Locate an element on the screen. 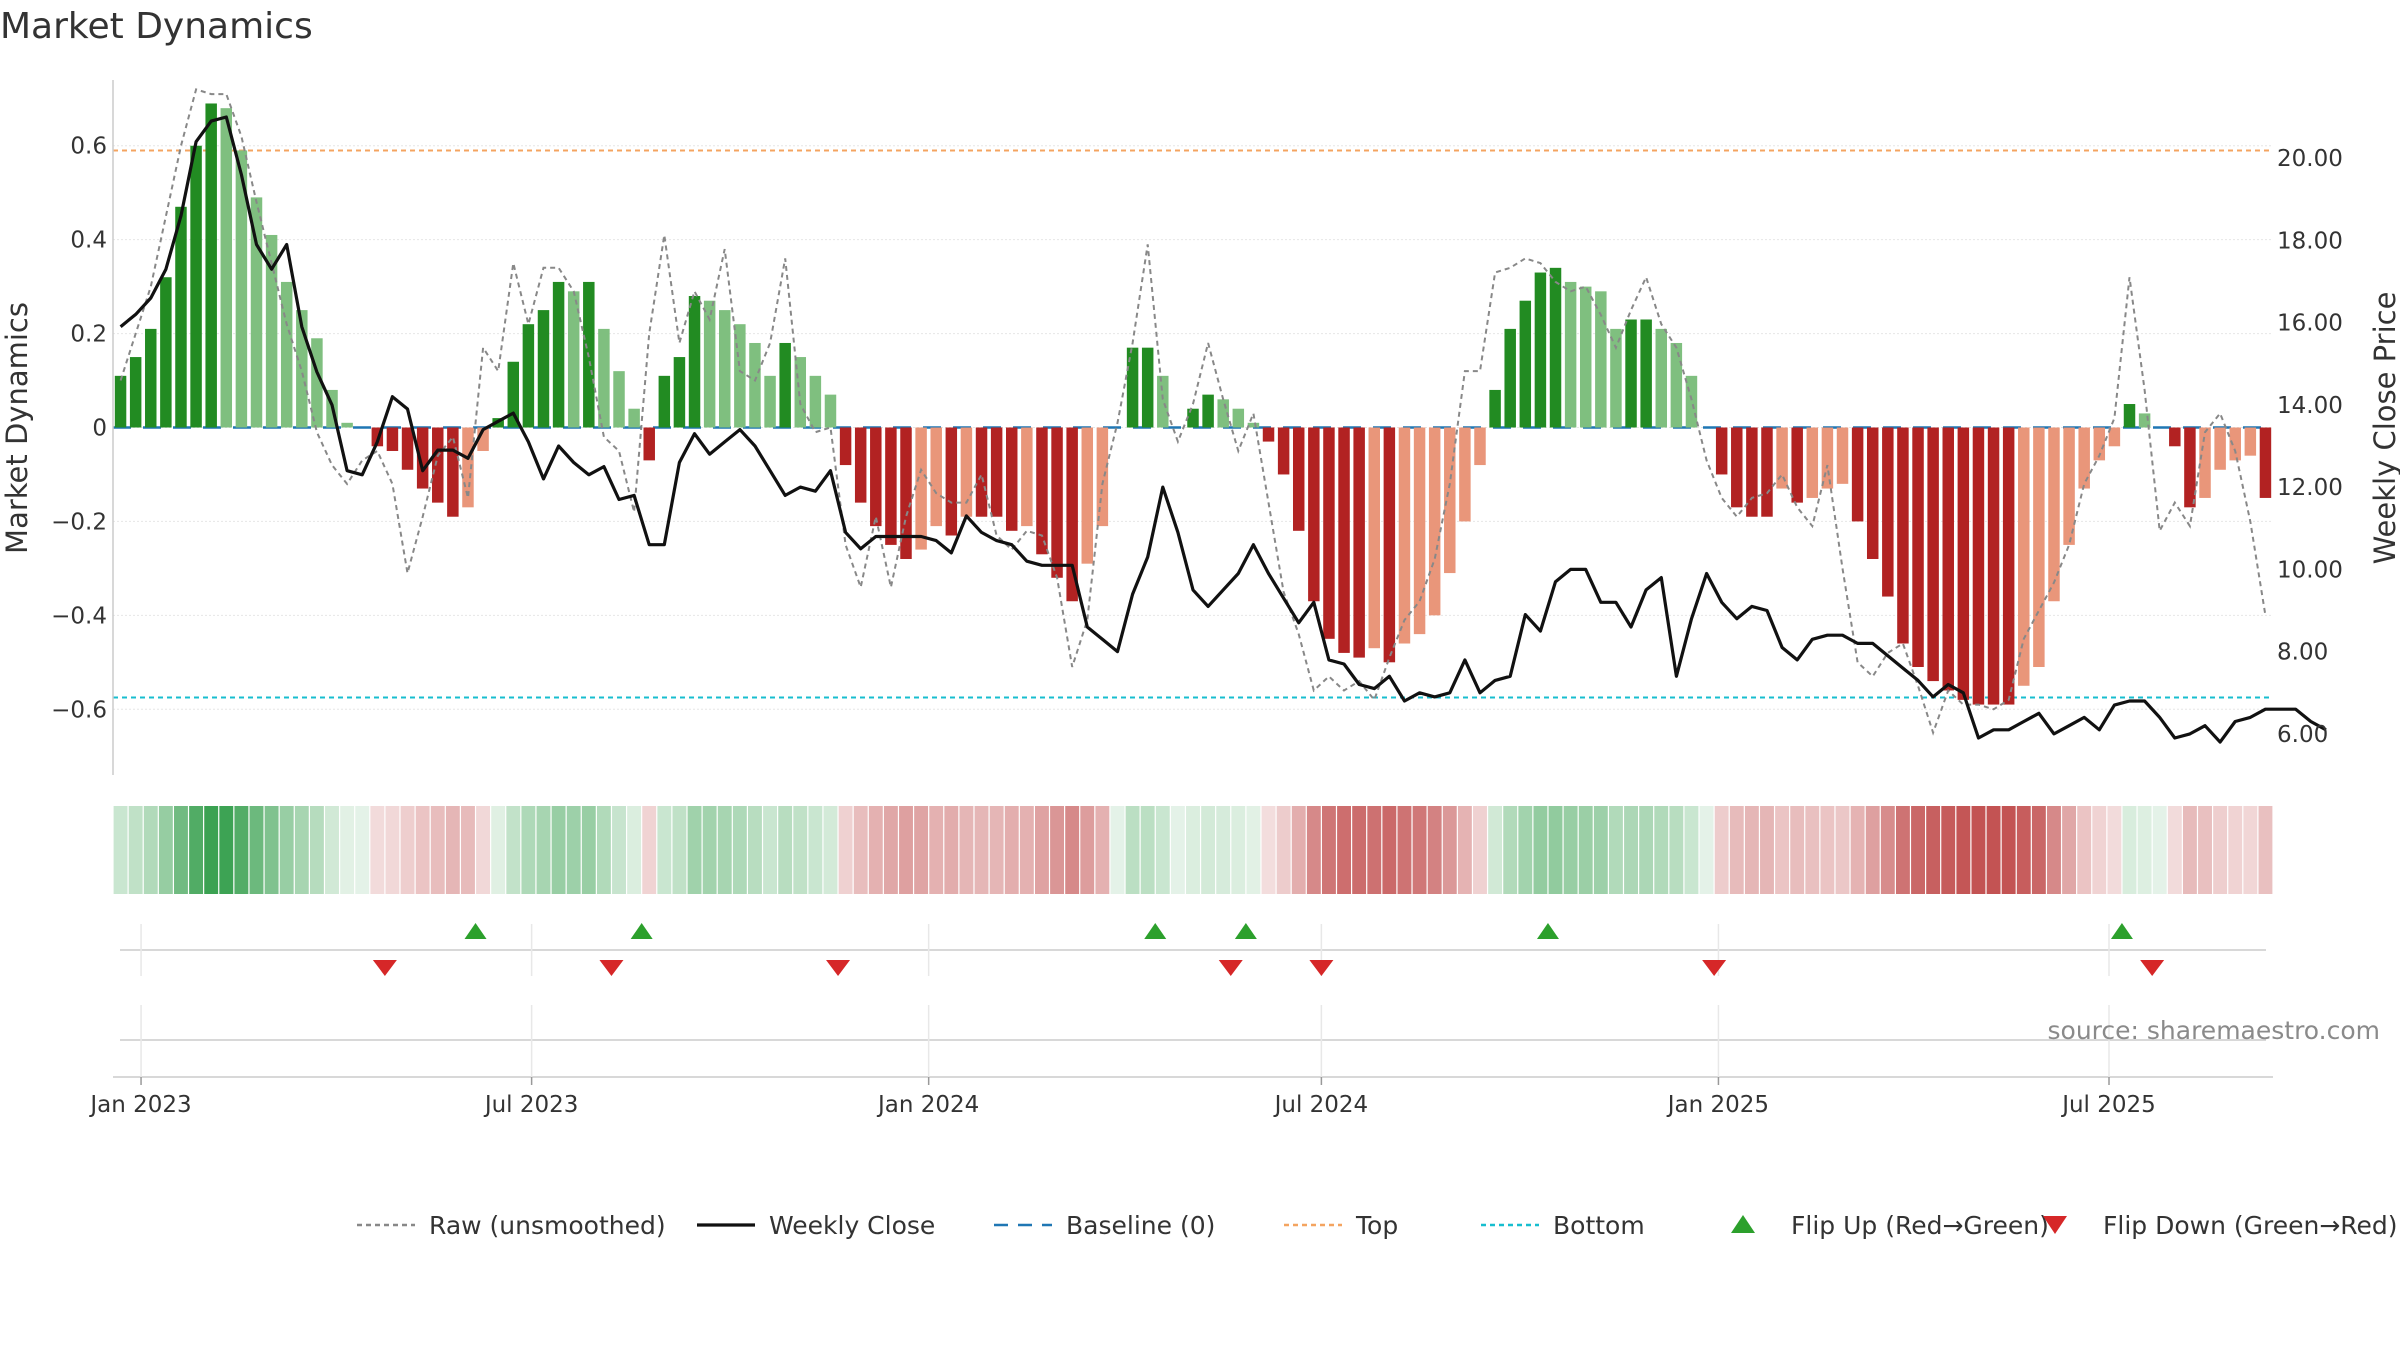 This screenshot has height=1350, width=2400. flip-up-marker is located at coordinates (1245, 931).